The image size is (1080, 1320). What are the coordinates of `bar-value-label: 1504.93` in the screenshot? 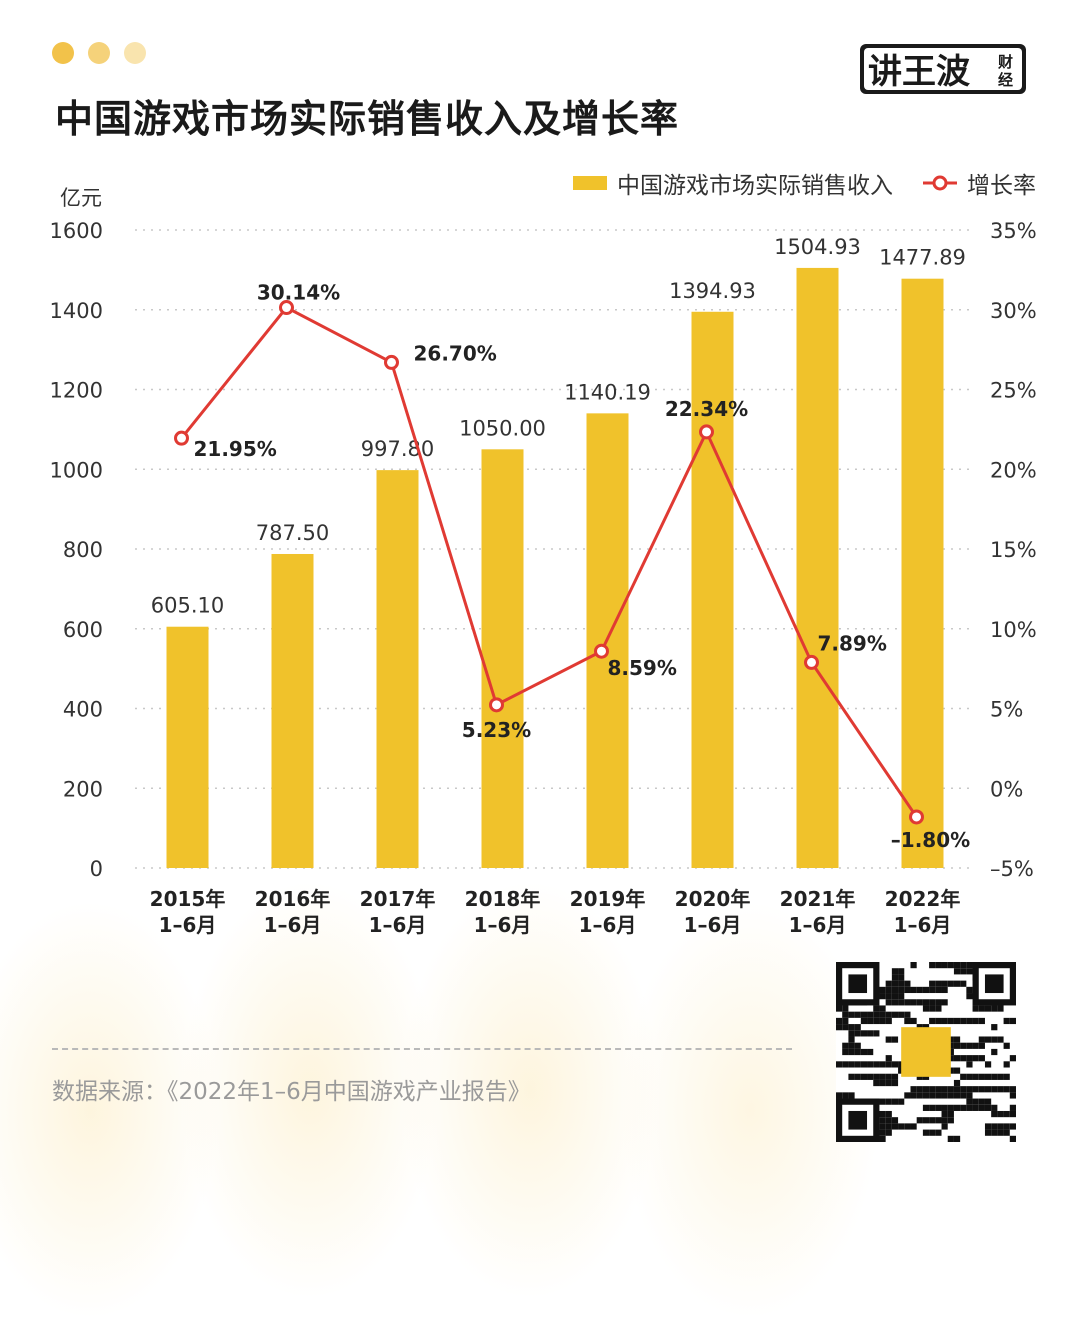 It's located at (817, 247).